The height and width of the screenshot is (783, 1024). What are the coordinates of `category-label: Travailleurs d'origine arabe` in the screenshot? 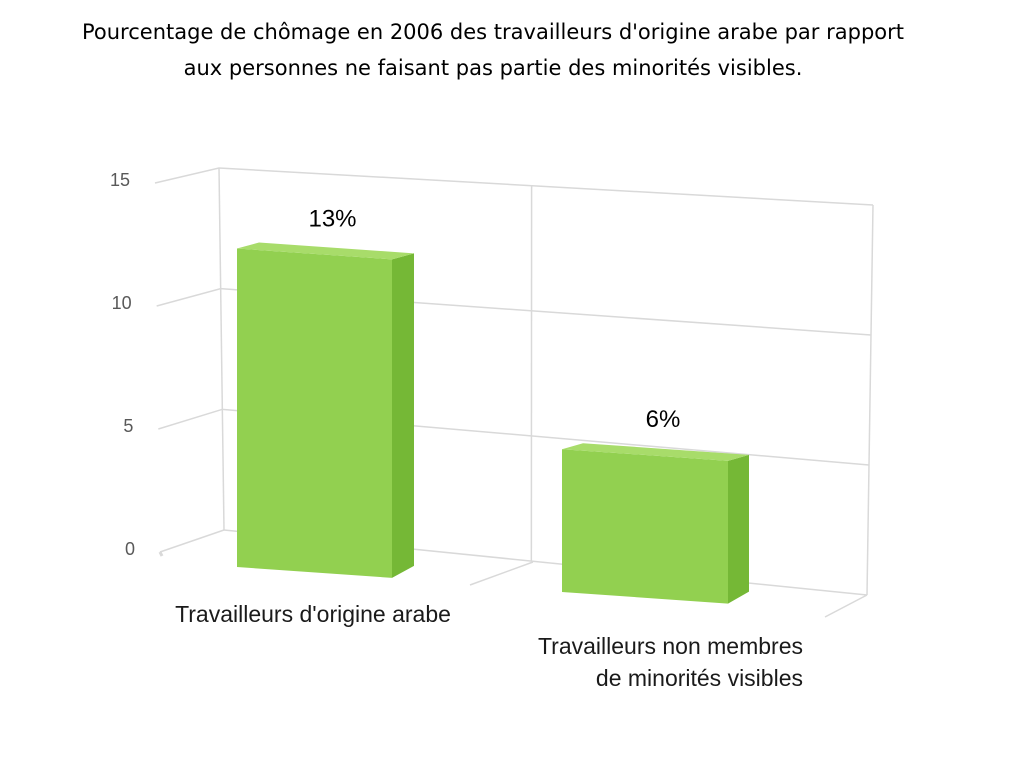 It's located at (313, 614).